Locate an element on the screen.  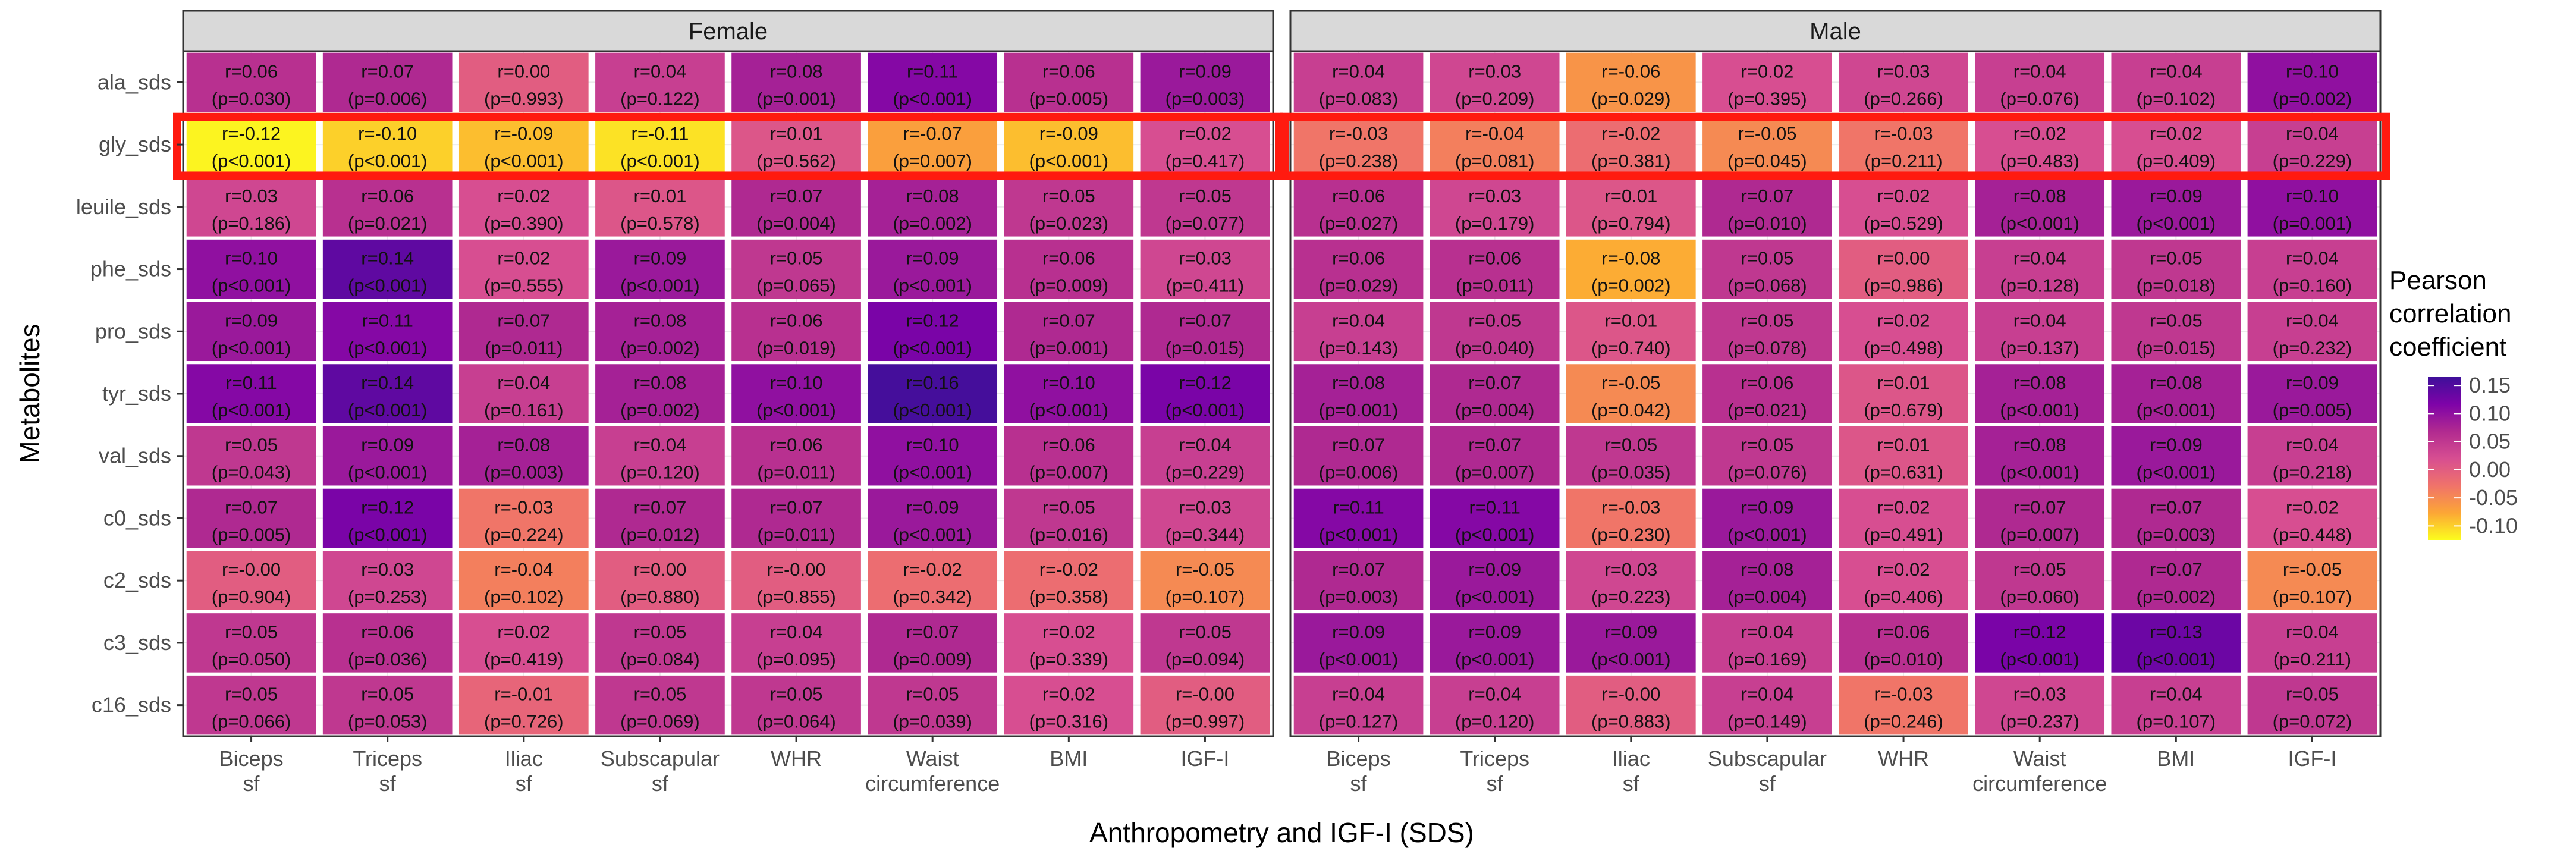
cell-p-label: (p=0.358) is located at coordinates (1069, 597).